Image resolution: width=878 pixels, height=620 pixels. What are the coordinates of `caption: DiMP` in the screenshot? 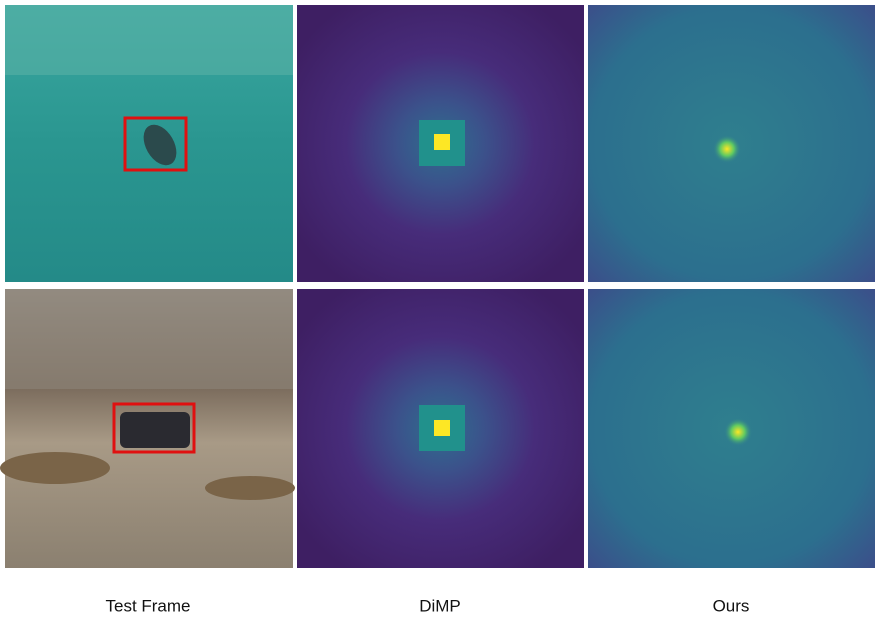 It's located at (440, 605).